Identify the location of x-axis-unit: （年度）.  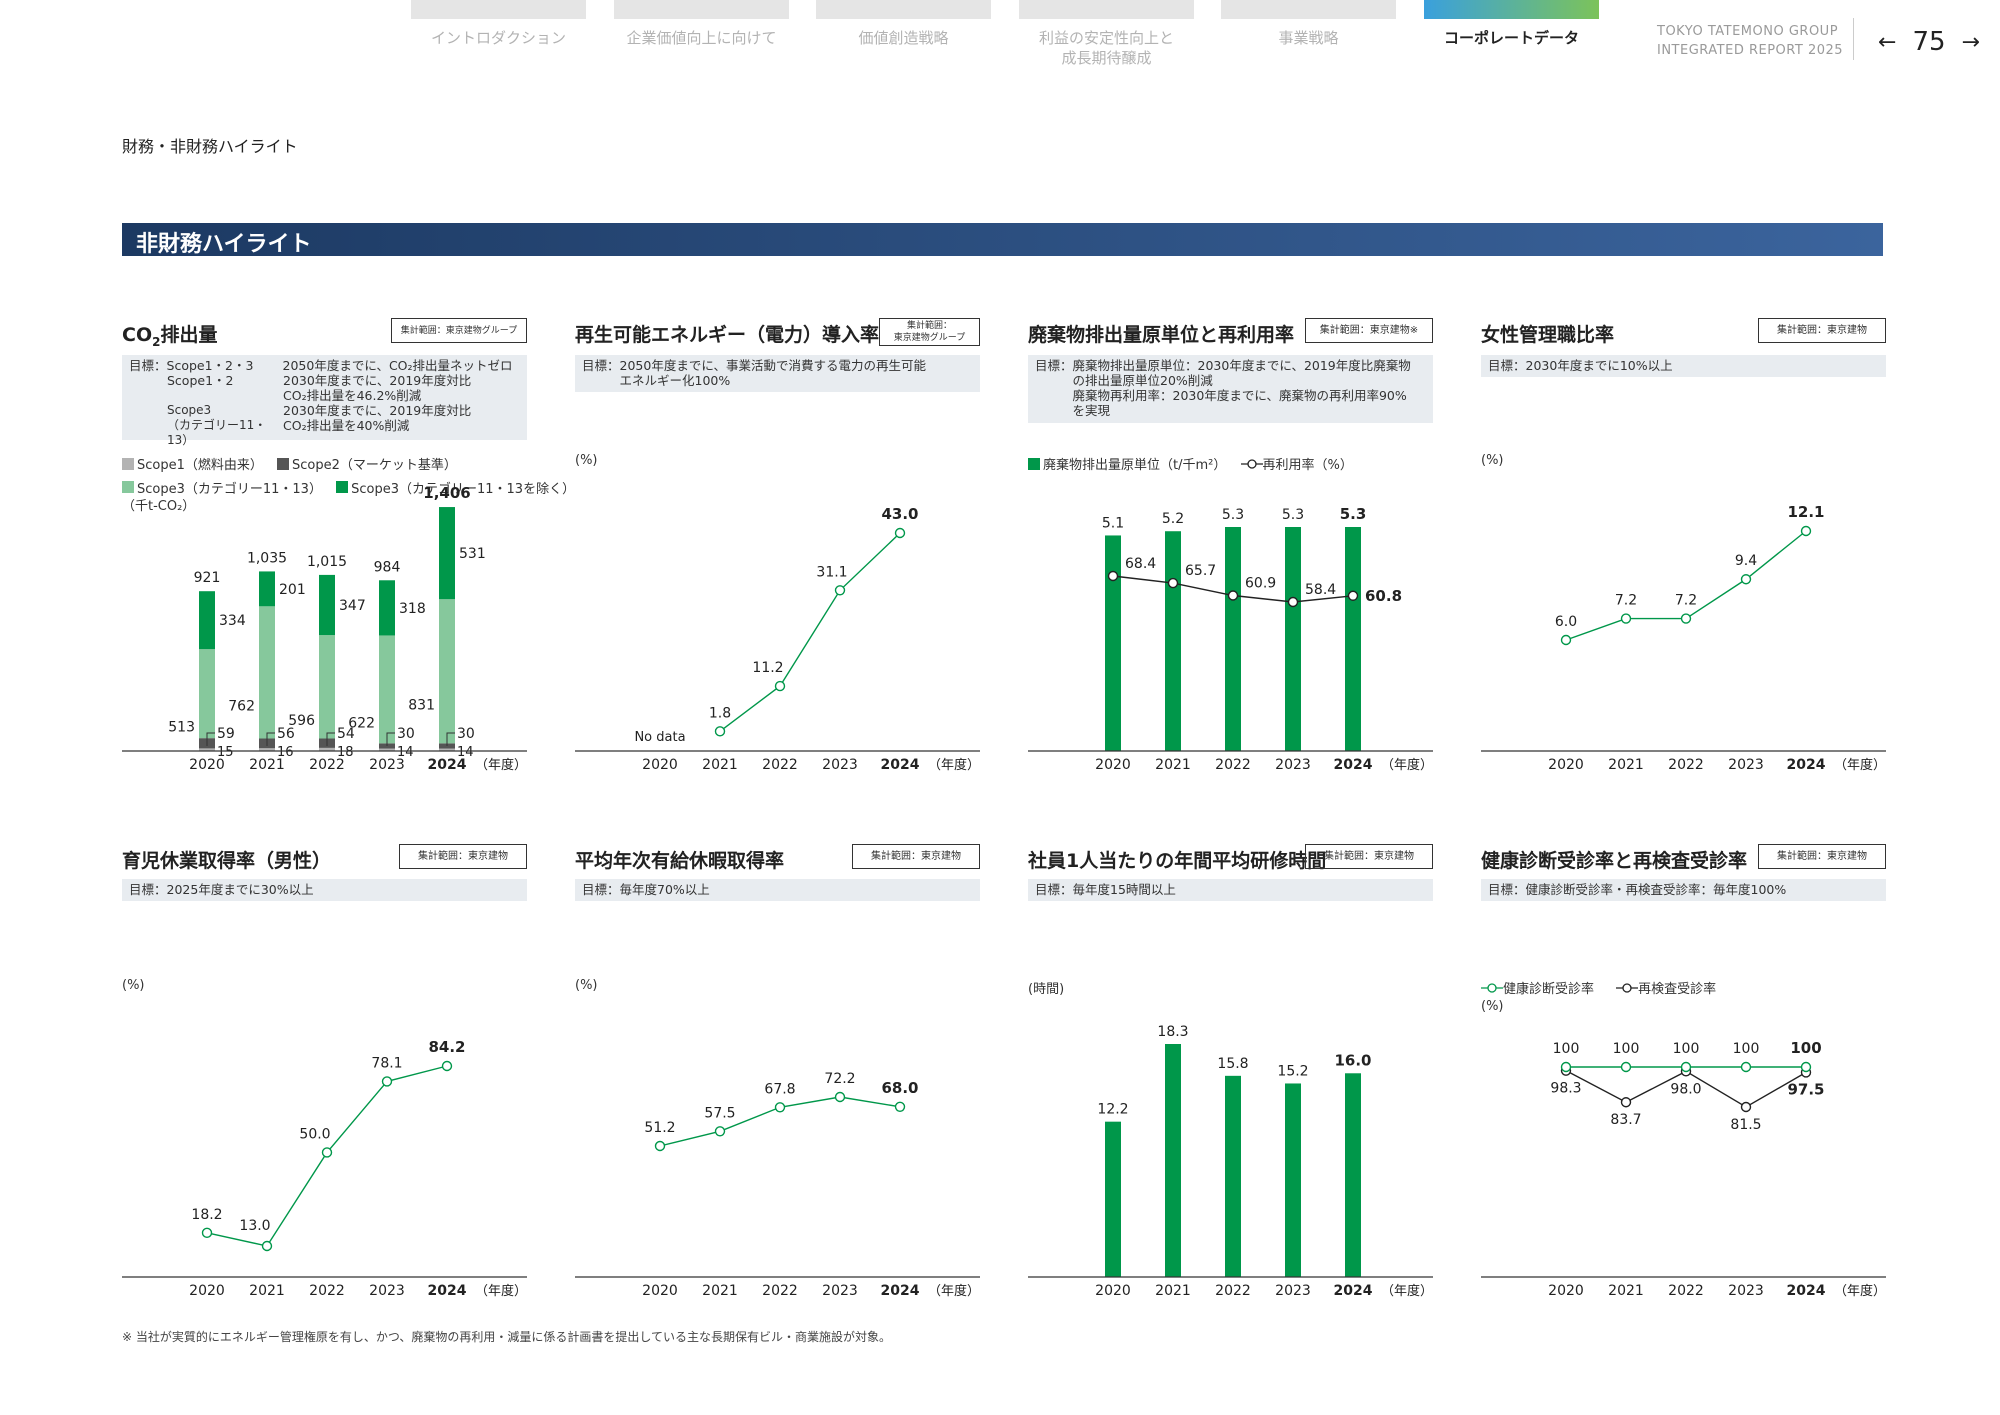
(501, 1291).